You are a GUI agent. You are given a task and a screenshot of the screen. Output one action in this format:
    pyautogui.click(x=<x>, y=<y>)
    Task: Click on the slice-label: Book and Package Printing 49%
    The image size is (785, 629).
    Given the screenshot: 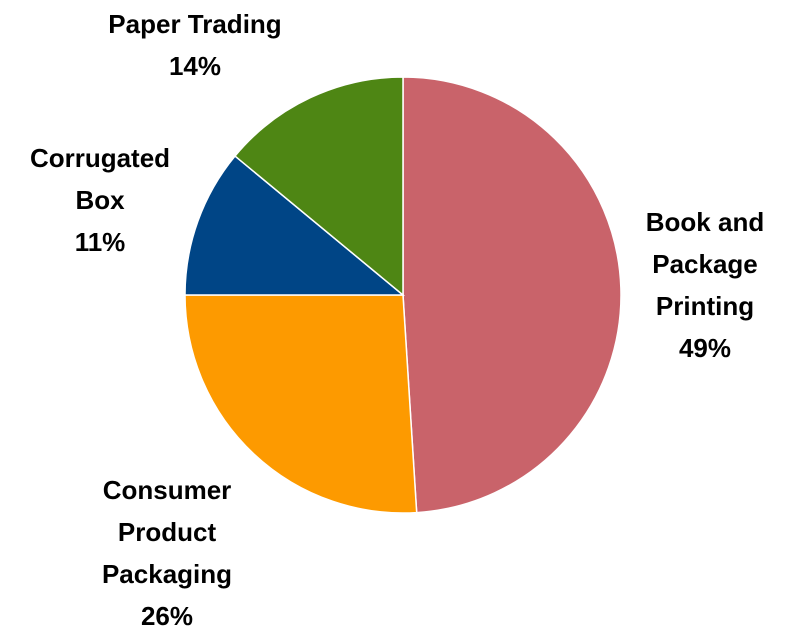 What is the action you would take?
    pyautogui.click(x=705, y=285)
    